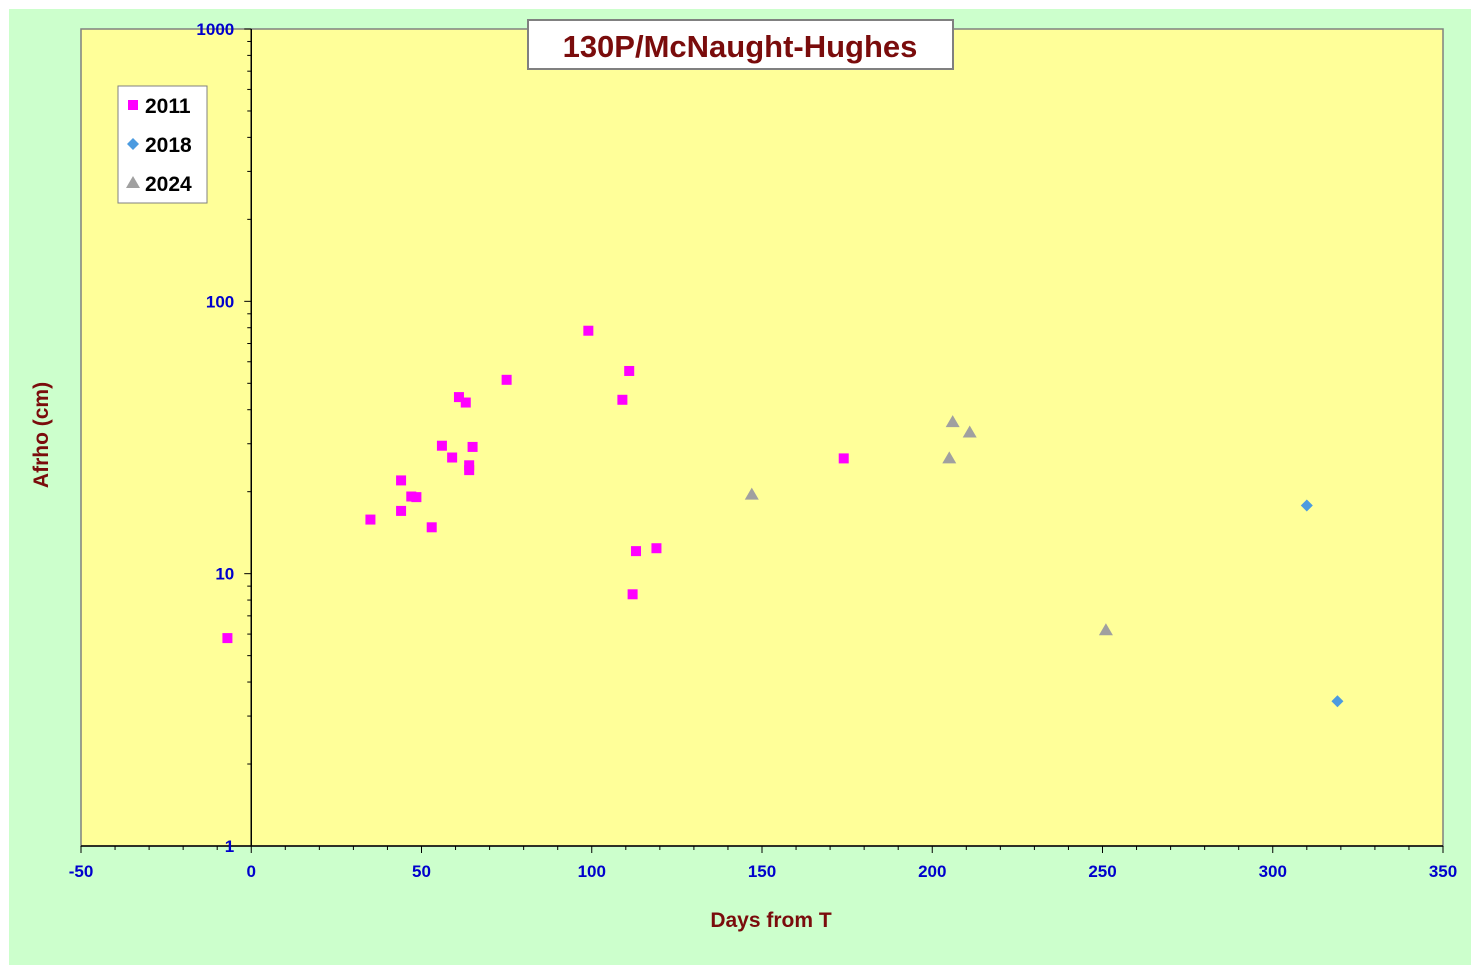 Image resolution: width=1480 pixels, height=973 pixels. I want to click on legend-label: 2024, so click(168, 184).